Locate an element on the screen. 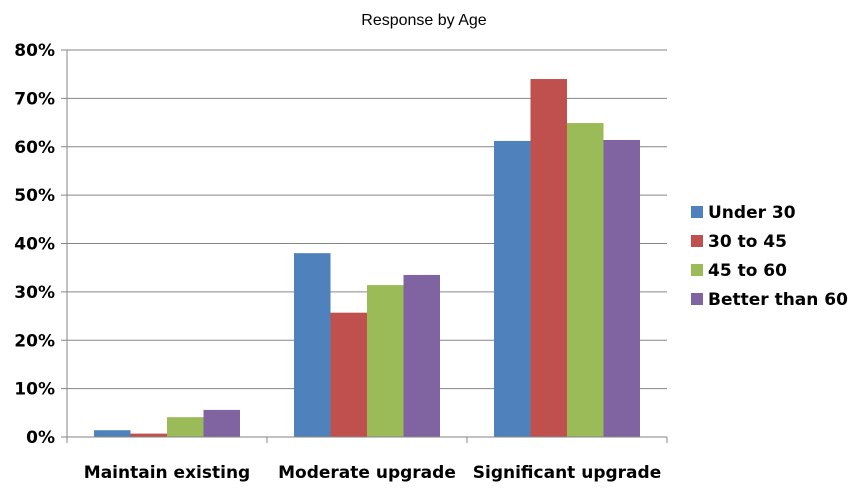 The width and height of the screenshot is (852, 491). legend-label: Under 30 is located at coordinates (752, 213).